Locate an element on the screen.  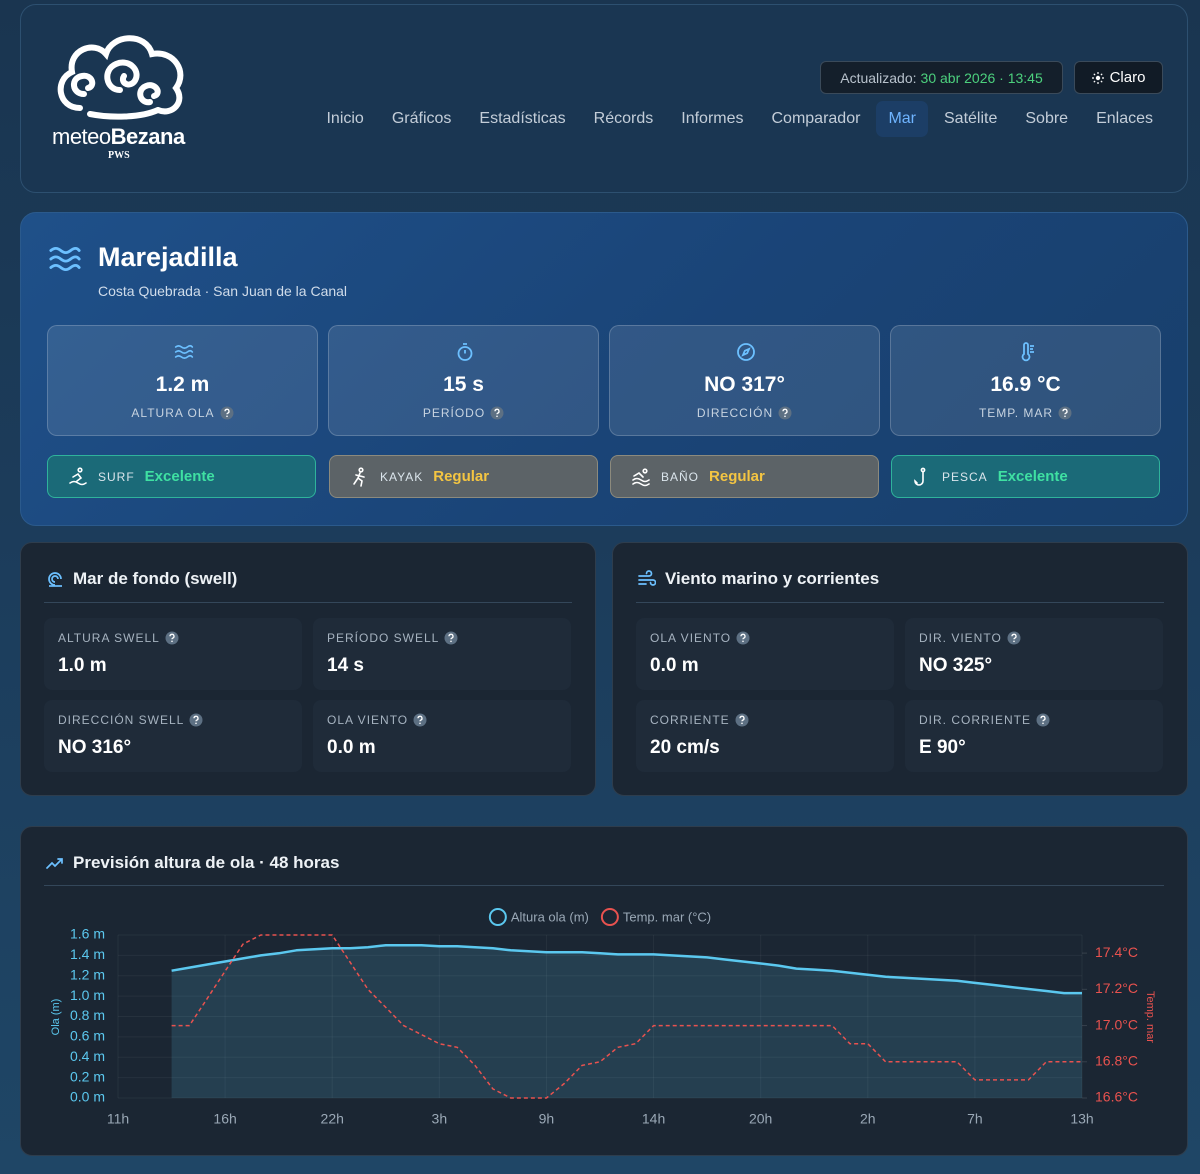
metric-label: DIR. VIENTO is located at coordinates (960, 638).